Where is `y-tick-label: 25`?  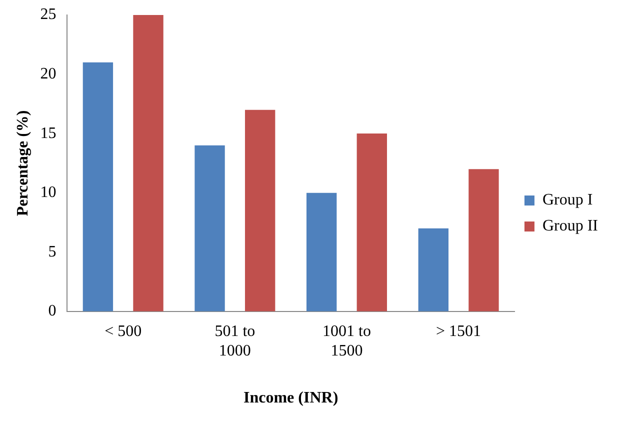
y-tick-label: 25 is located at coordinates (48, 15).